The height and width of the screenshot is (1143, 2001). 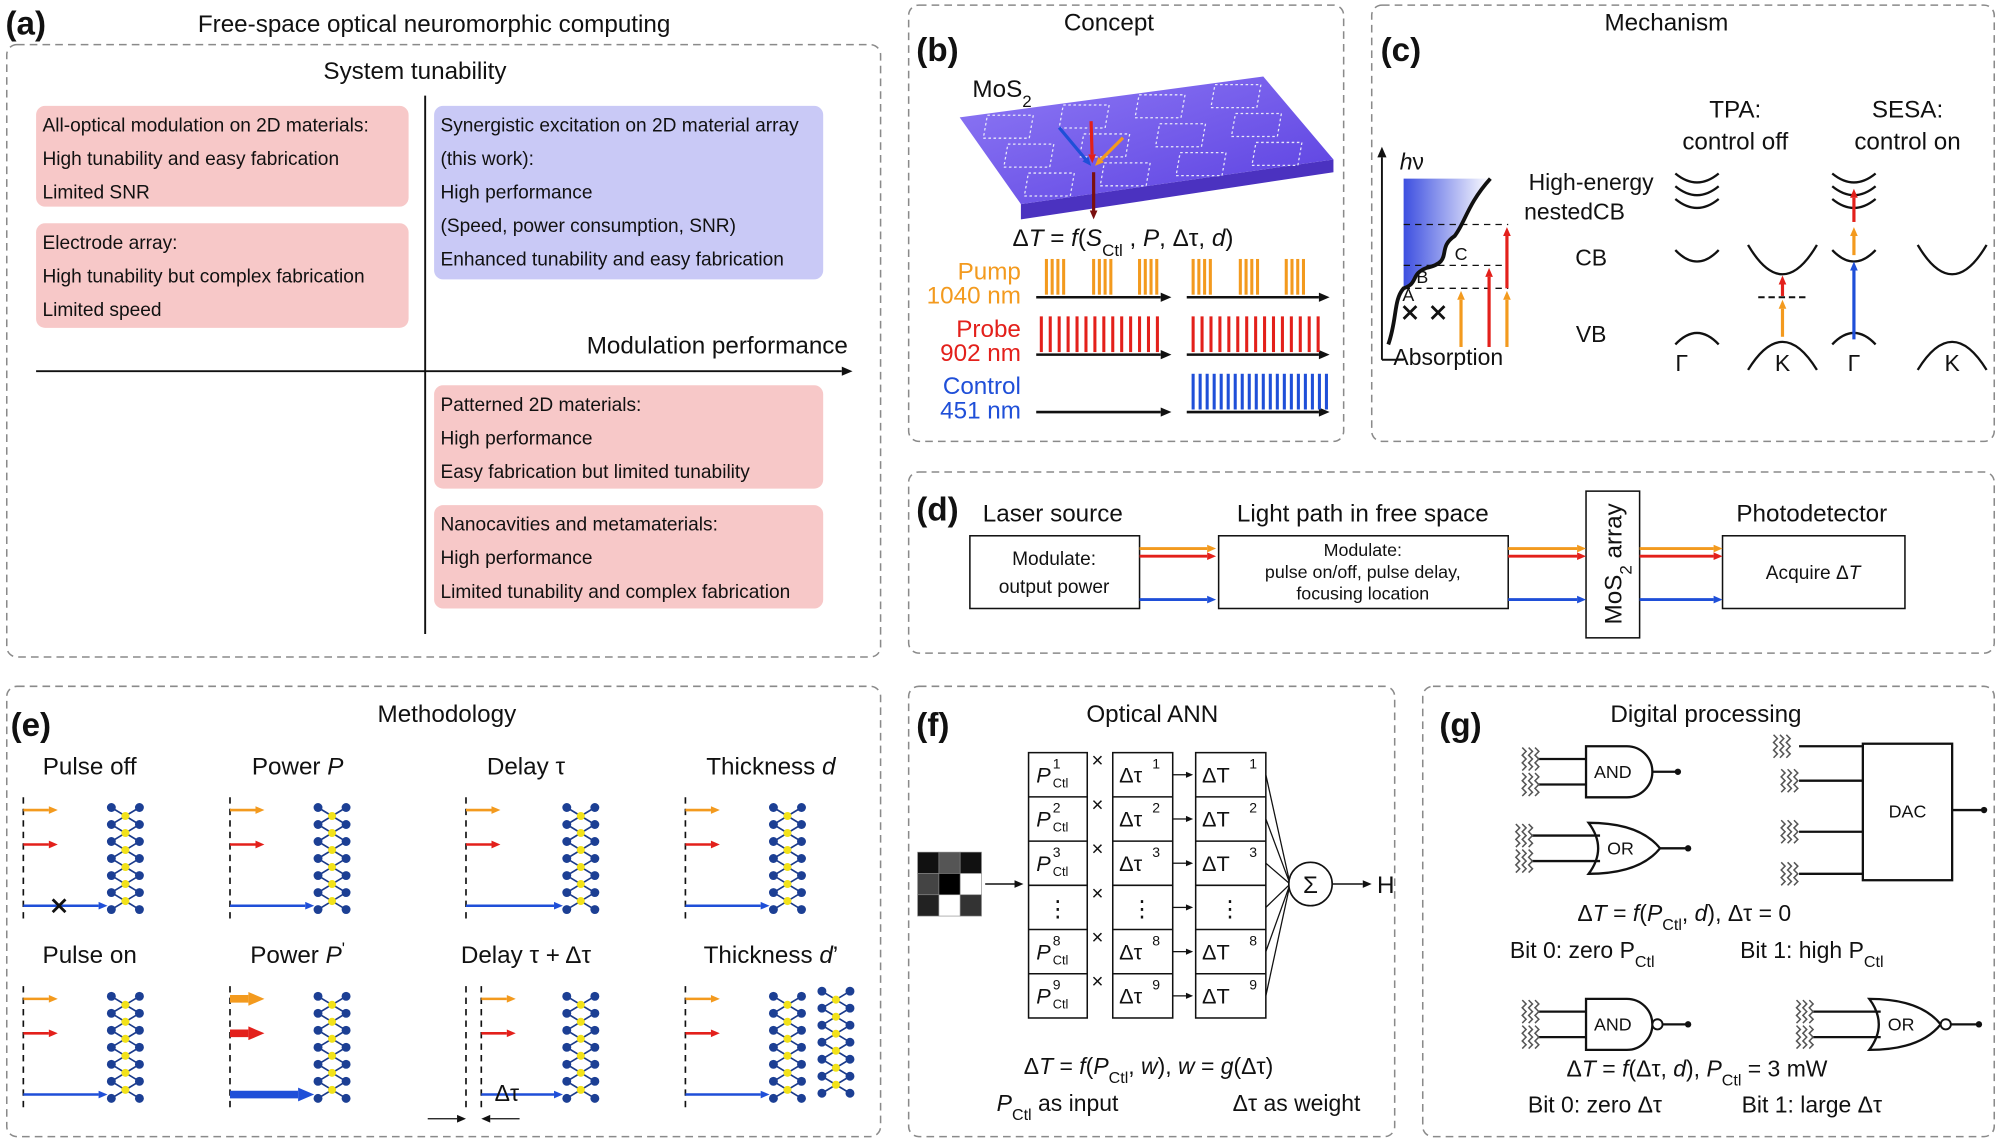 I want to click on box-line: High tunability but complex fabrication, so click(x=203, y=276).